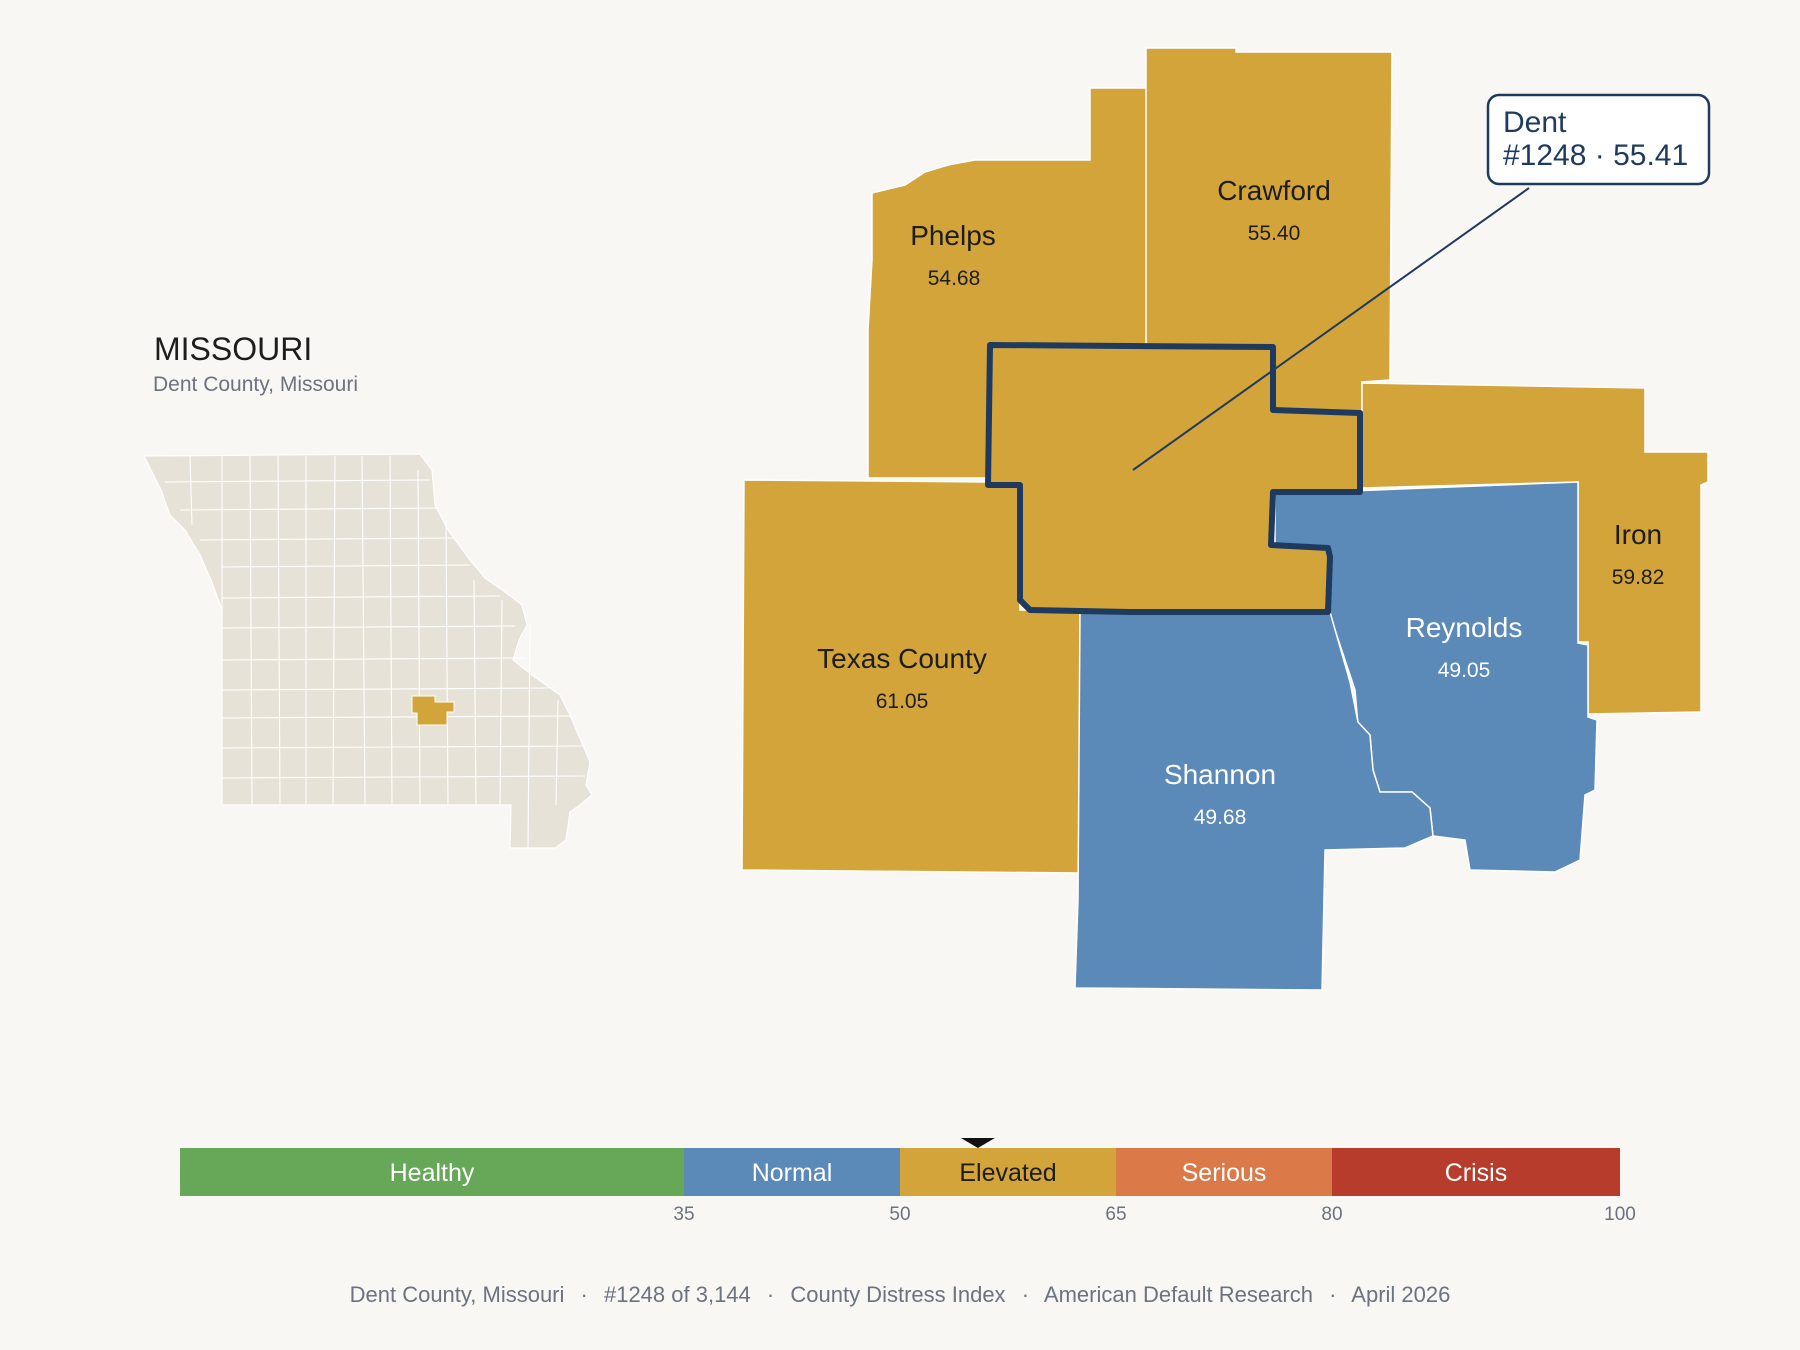  I want to click on callout-line-1: Dent, so click(1535, 122).